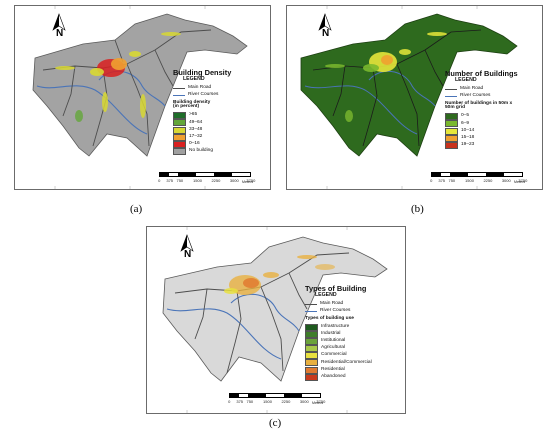 The height and width of the screenshot is (434, 550). Describe the element at coordinates (481, 124) in the screenshot. I see `legend-class: 6–9` at that location.